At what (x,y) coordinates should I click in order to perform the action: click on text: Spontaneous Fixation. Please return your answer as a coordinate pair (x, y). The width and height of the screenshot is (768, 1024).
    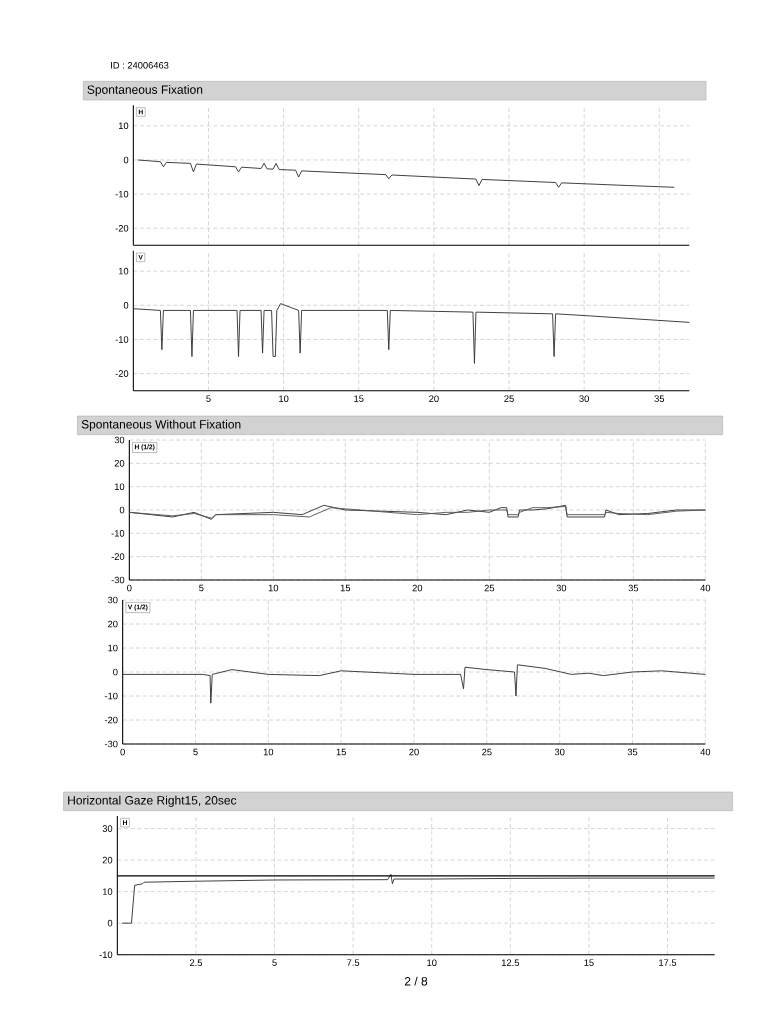
    Looking at the image, I should click on (145, 91).